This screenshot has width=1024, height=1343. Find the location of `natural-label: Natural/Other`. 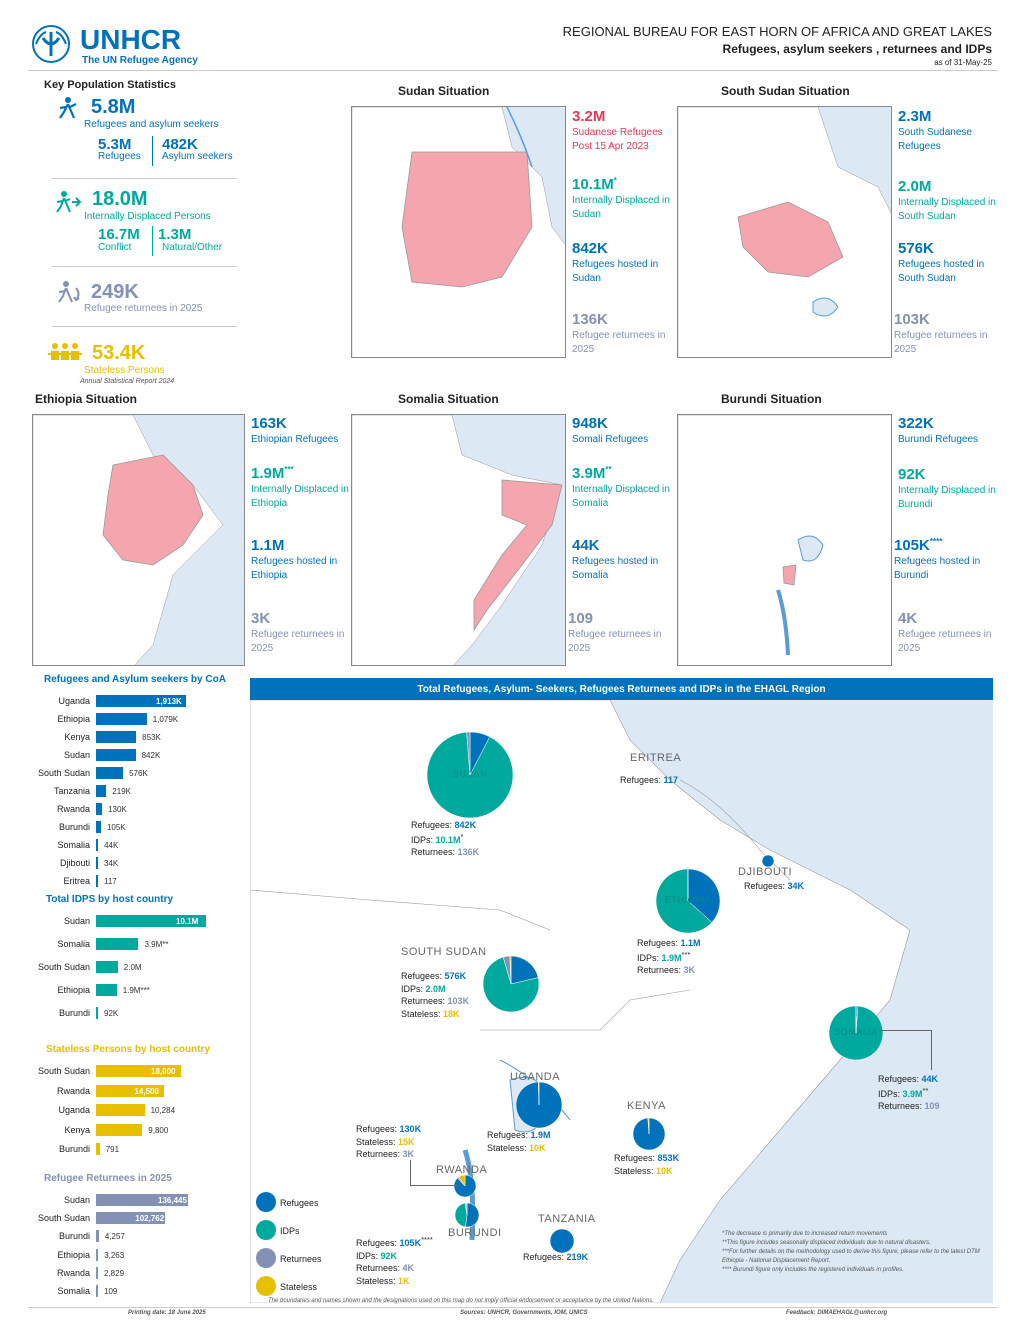

natural-label: Natural/Other is located at coordinates (192, 247).